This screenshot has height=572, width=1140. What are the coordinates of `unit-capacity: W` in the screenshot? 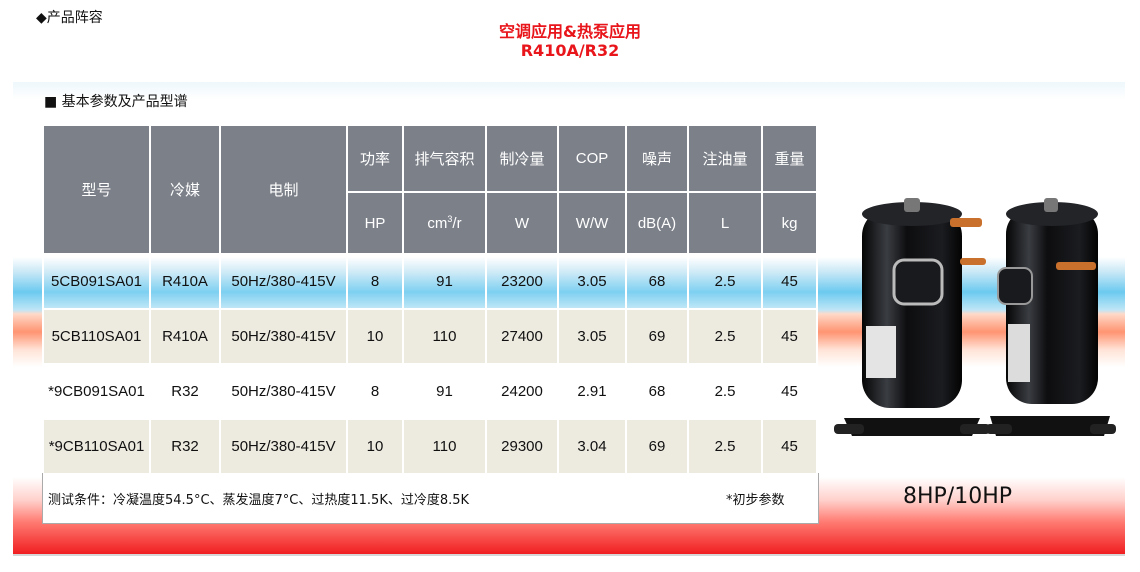 It's located at (522, 223).